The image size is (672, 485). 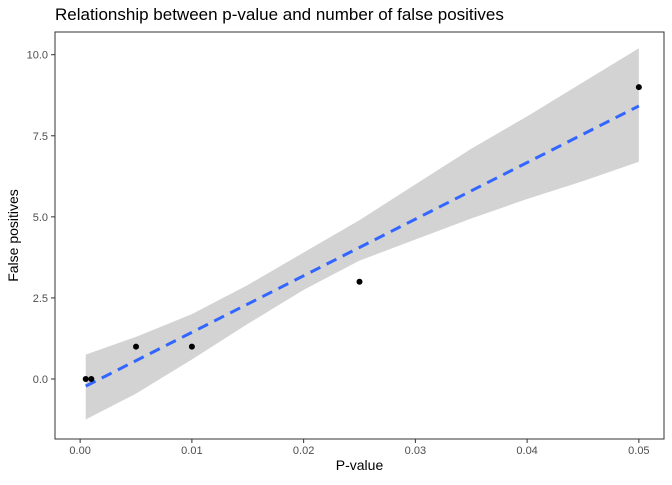 What do you see at coordinates (40, 137) in the screenshot?
I see `y-tick-label: 7.5` at bounding box center [40, 137].